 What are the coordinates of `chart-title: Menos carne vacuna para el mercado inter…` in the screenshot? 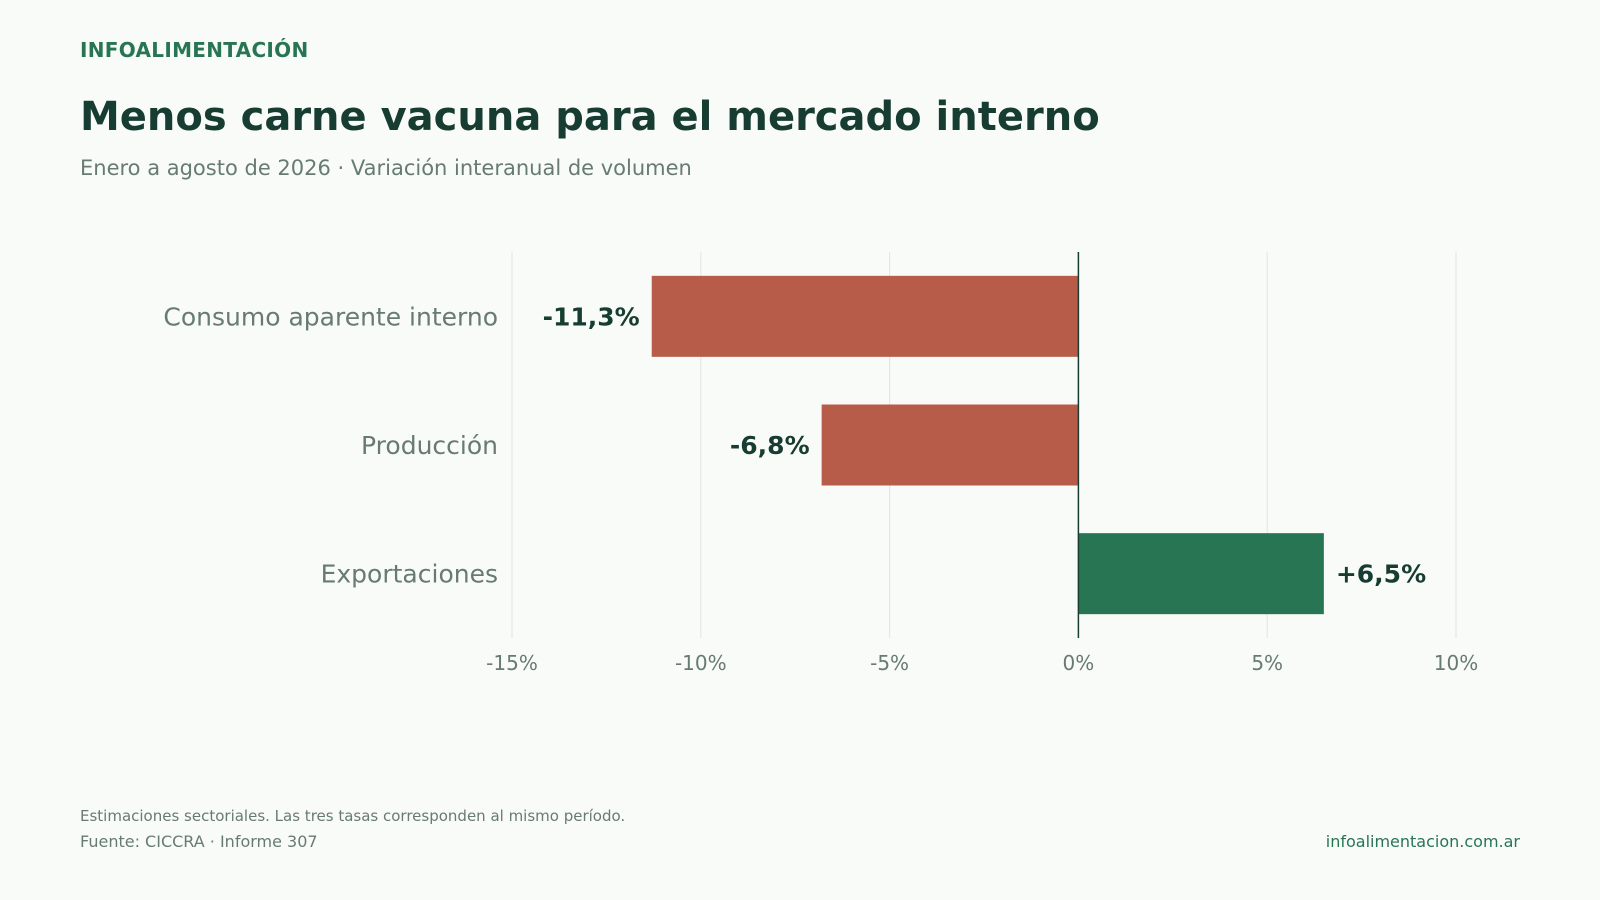 It's located at (590, 117).